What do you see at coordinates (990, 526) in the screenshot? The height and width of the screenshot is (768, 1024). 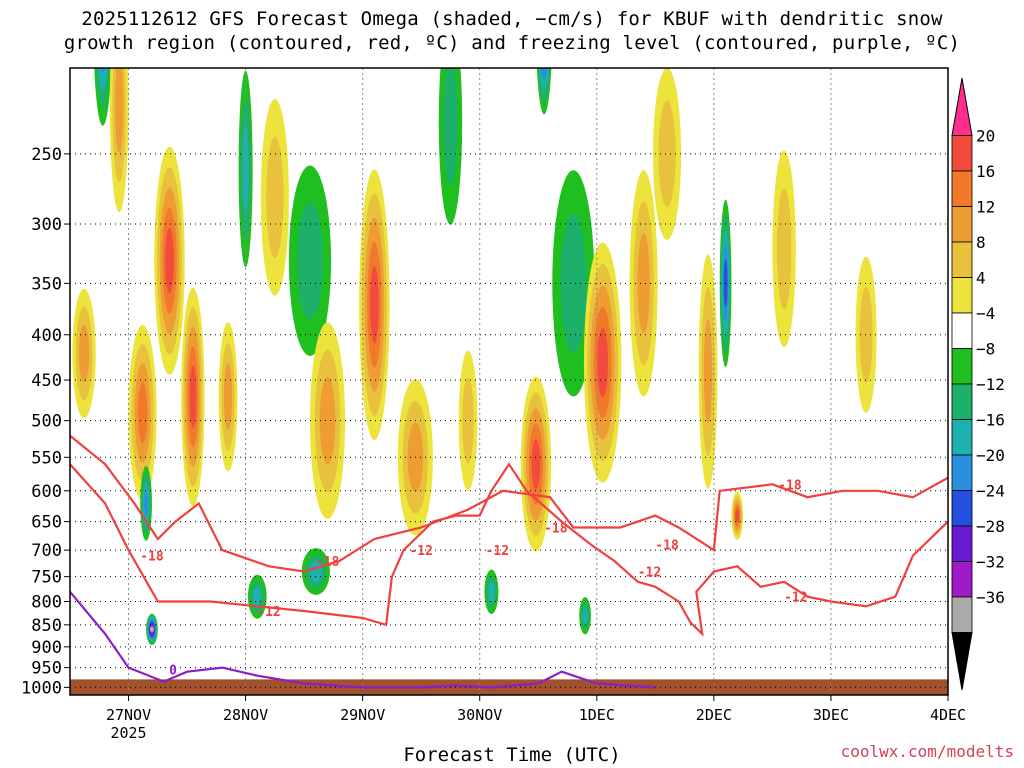 I see `colorbar-label: −28` at bounding box center [990, 526].